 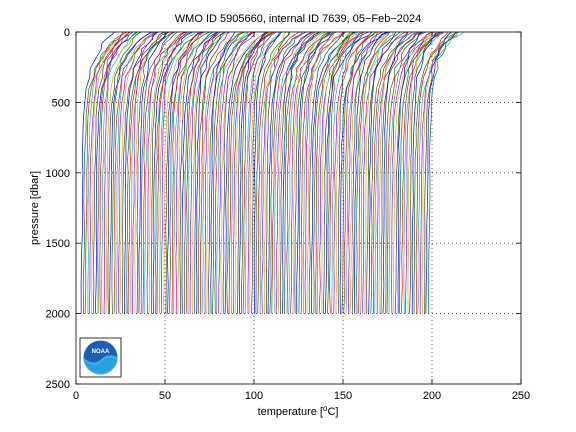 What do you see at coordinates (343, 396) in the screenshot?
I see `x-tick-label: 150` at bounding box center [343, 396].